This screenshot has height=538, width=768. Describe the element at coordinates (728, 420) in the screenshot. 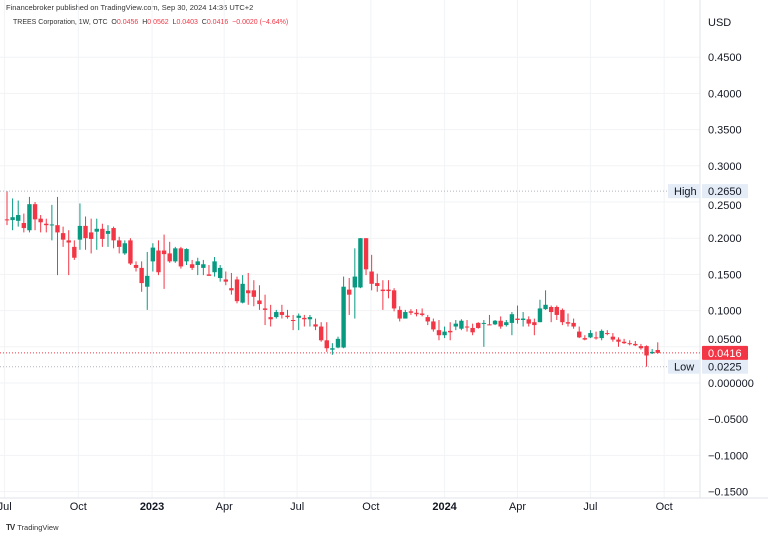

I see `y-tick-label: −0.0500` at that location.